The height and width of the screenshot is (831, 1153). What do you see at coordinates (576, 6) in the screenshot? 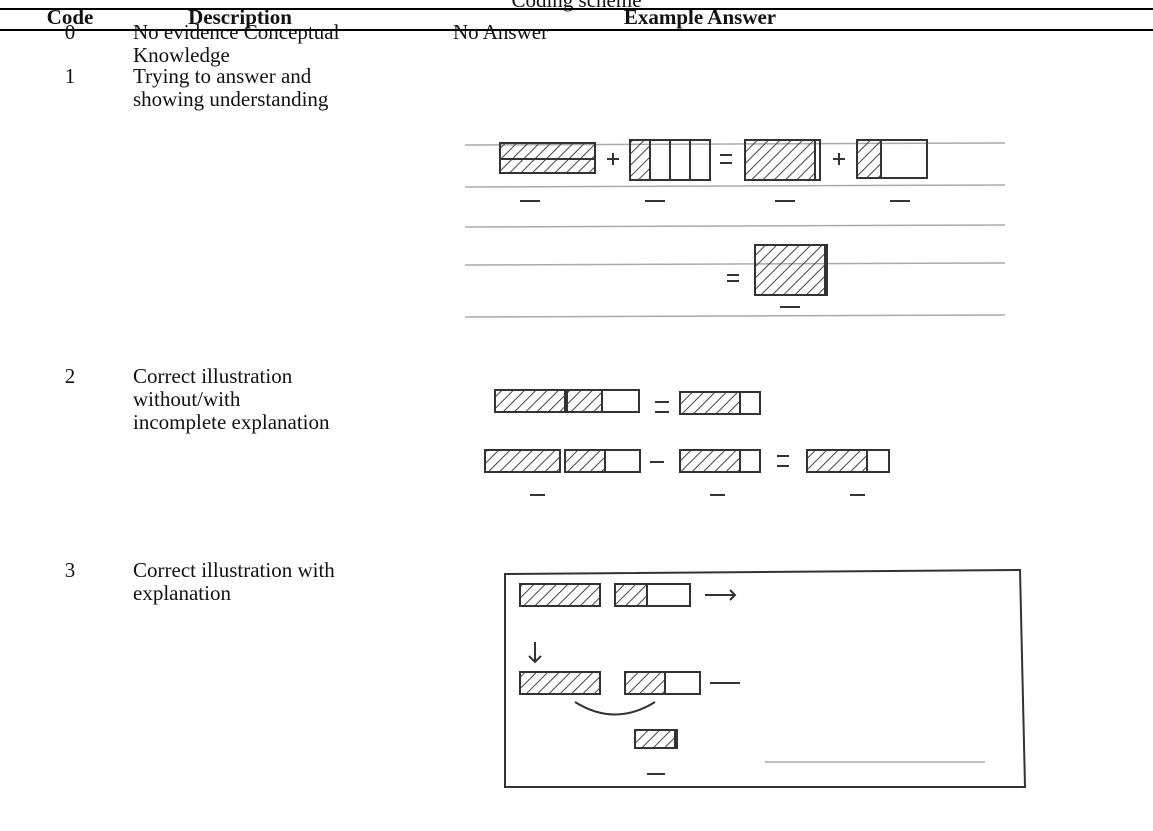
I see `table-title: Coding scheme` at bounding box center [576, 6].